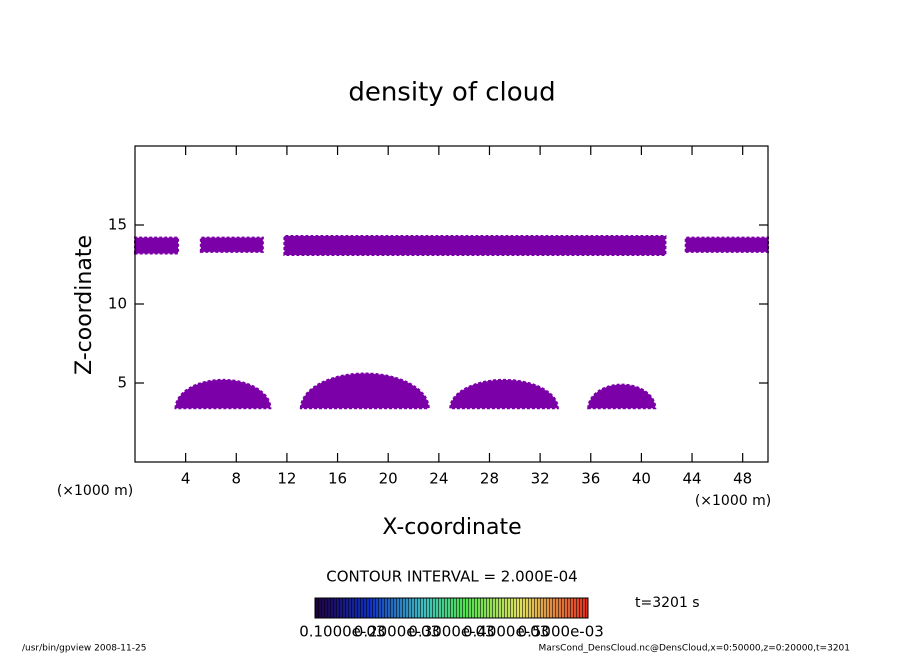 The image size is (904, 654). Describe the element at coordinates (667, 603) in the screenshot. I see `time-label: t=3201 s` at that location.